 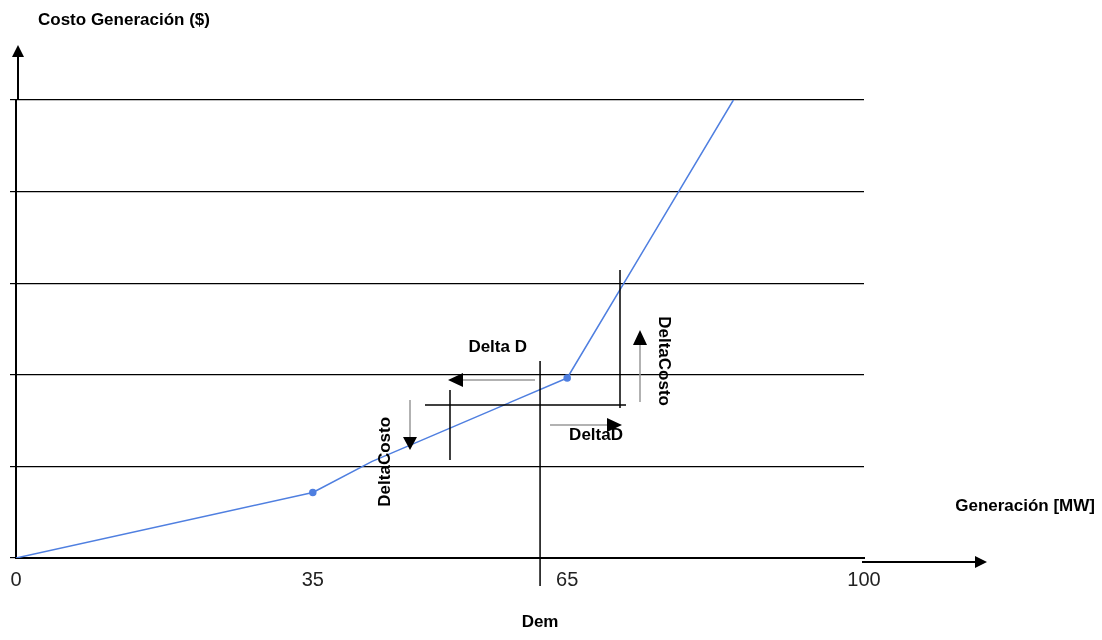 I want to click on x-tick-label: 65, so click(x=567, y=578).